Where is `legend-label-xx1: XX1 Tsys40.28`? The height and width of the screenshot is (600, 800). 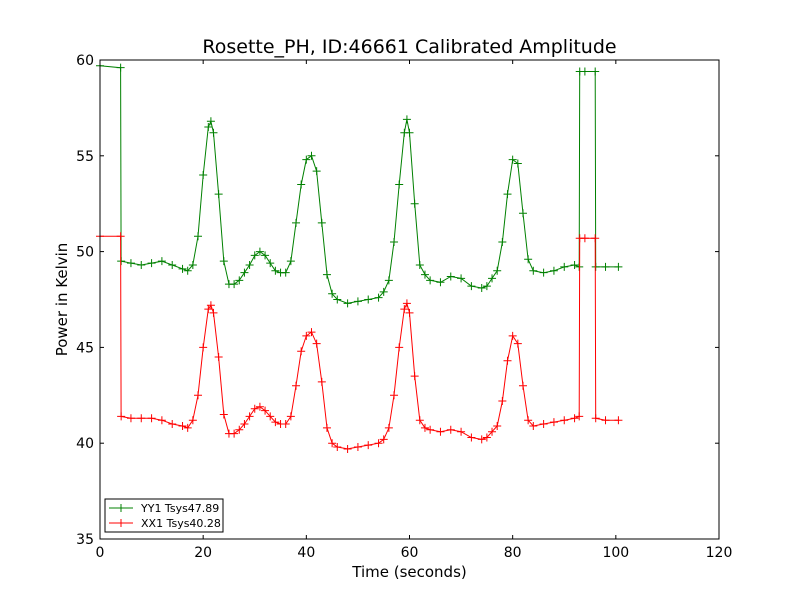
legend-label-xx1: XX1 Tsys40.28 is located at coordinates (181, 523).